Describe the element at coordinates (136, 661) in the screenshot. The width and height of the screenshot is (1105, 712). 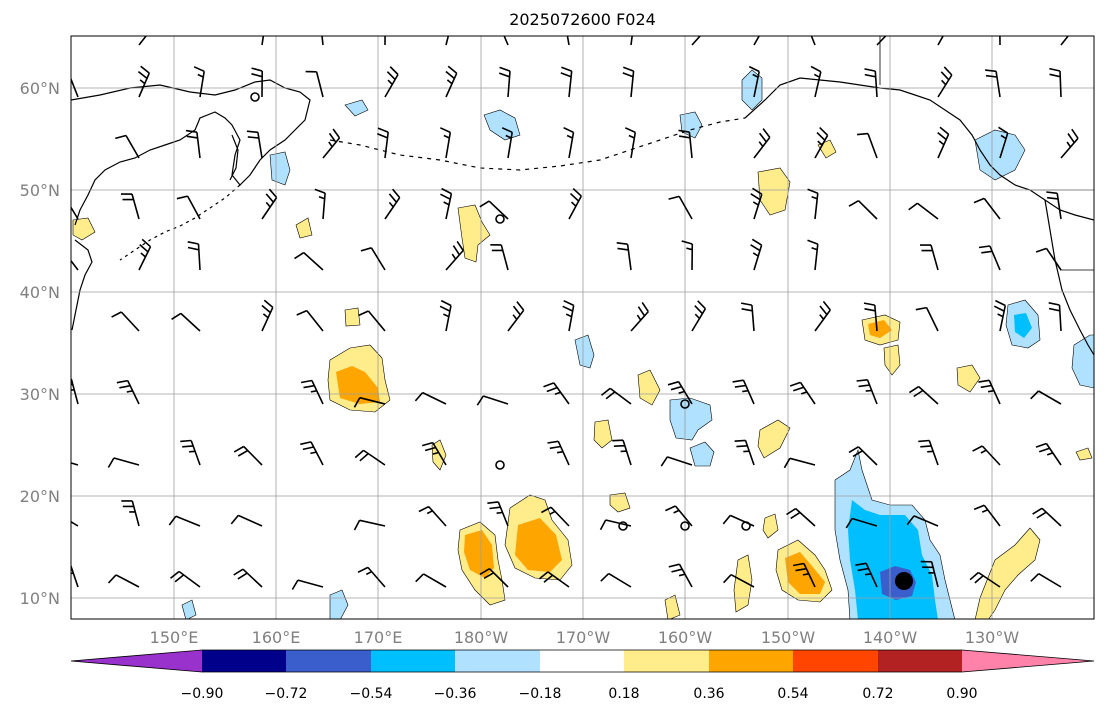
I see `colorbar-extend-low` at that location.